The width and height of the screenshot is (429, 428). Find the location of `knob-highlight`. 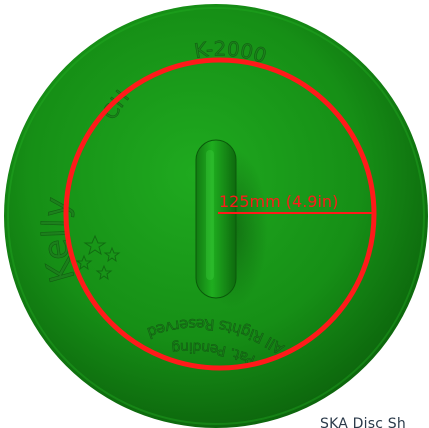

knob-highlight is located at coordinates (210, 215).